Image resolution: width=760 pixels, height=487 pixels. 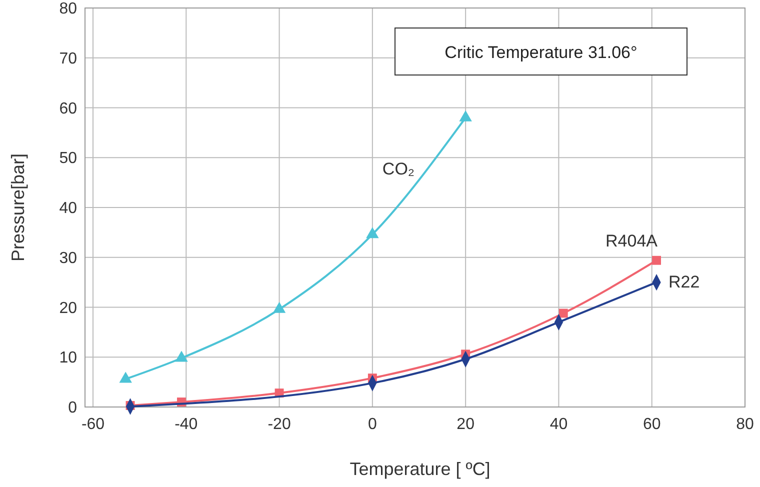 I want to click on y-axis-title: Pressure[bar], so click(x=18, y=207).